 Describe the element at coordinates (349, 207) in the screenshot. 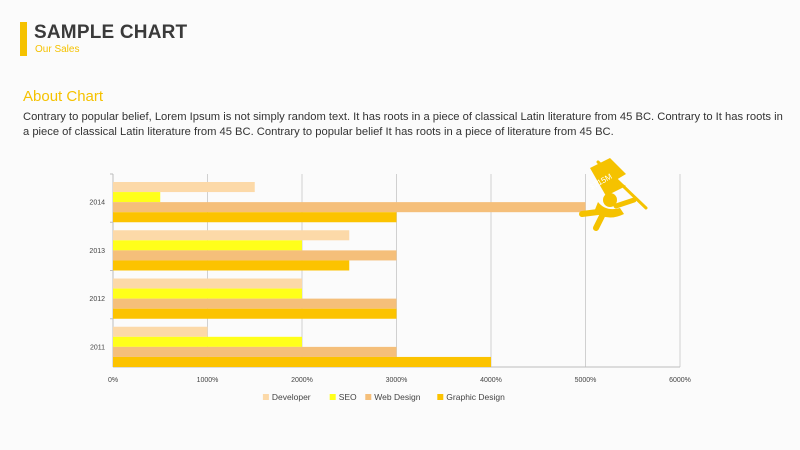

I see `bar-web-design-2014` at that location.